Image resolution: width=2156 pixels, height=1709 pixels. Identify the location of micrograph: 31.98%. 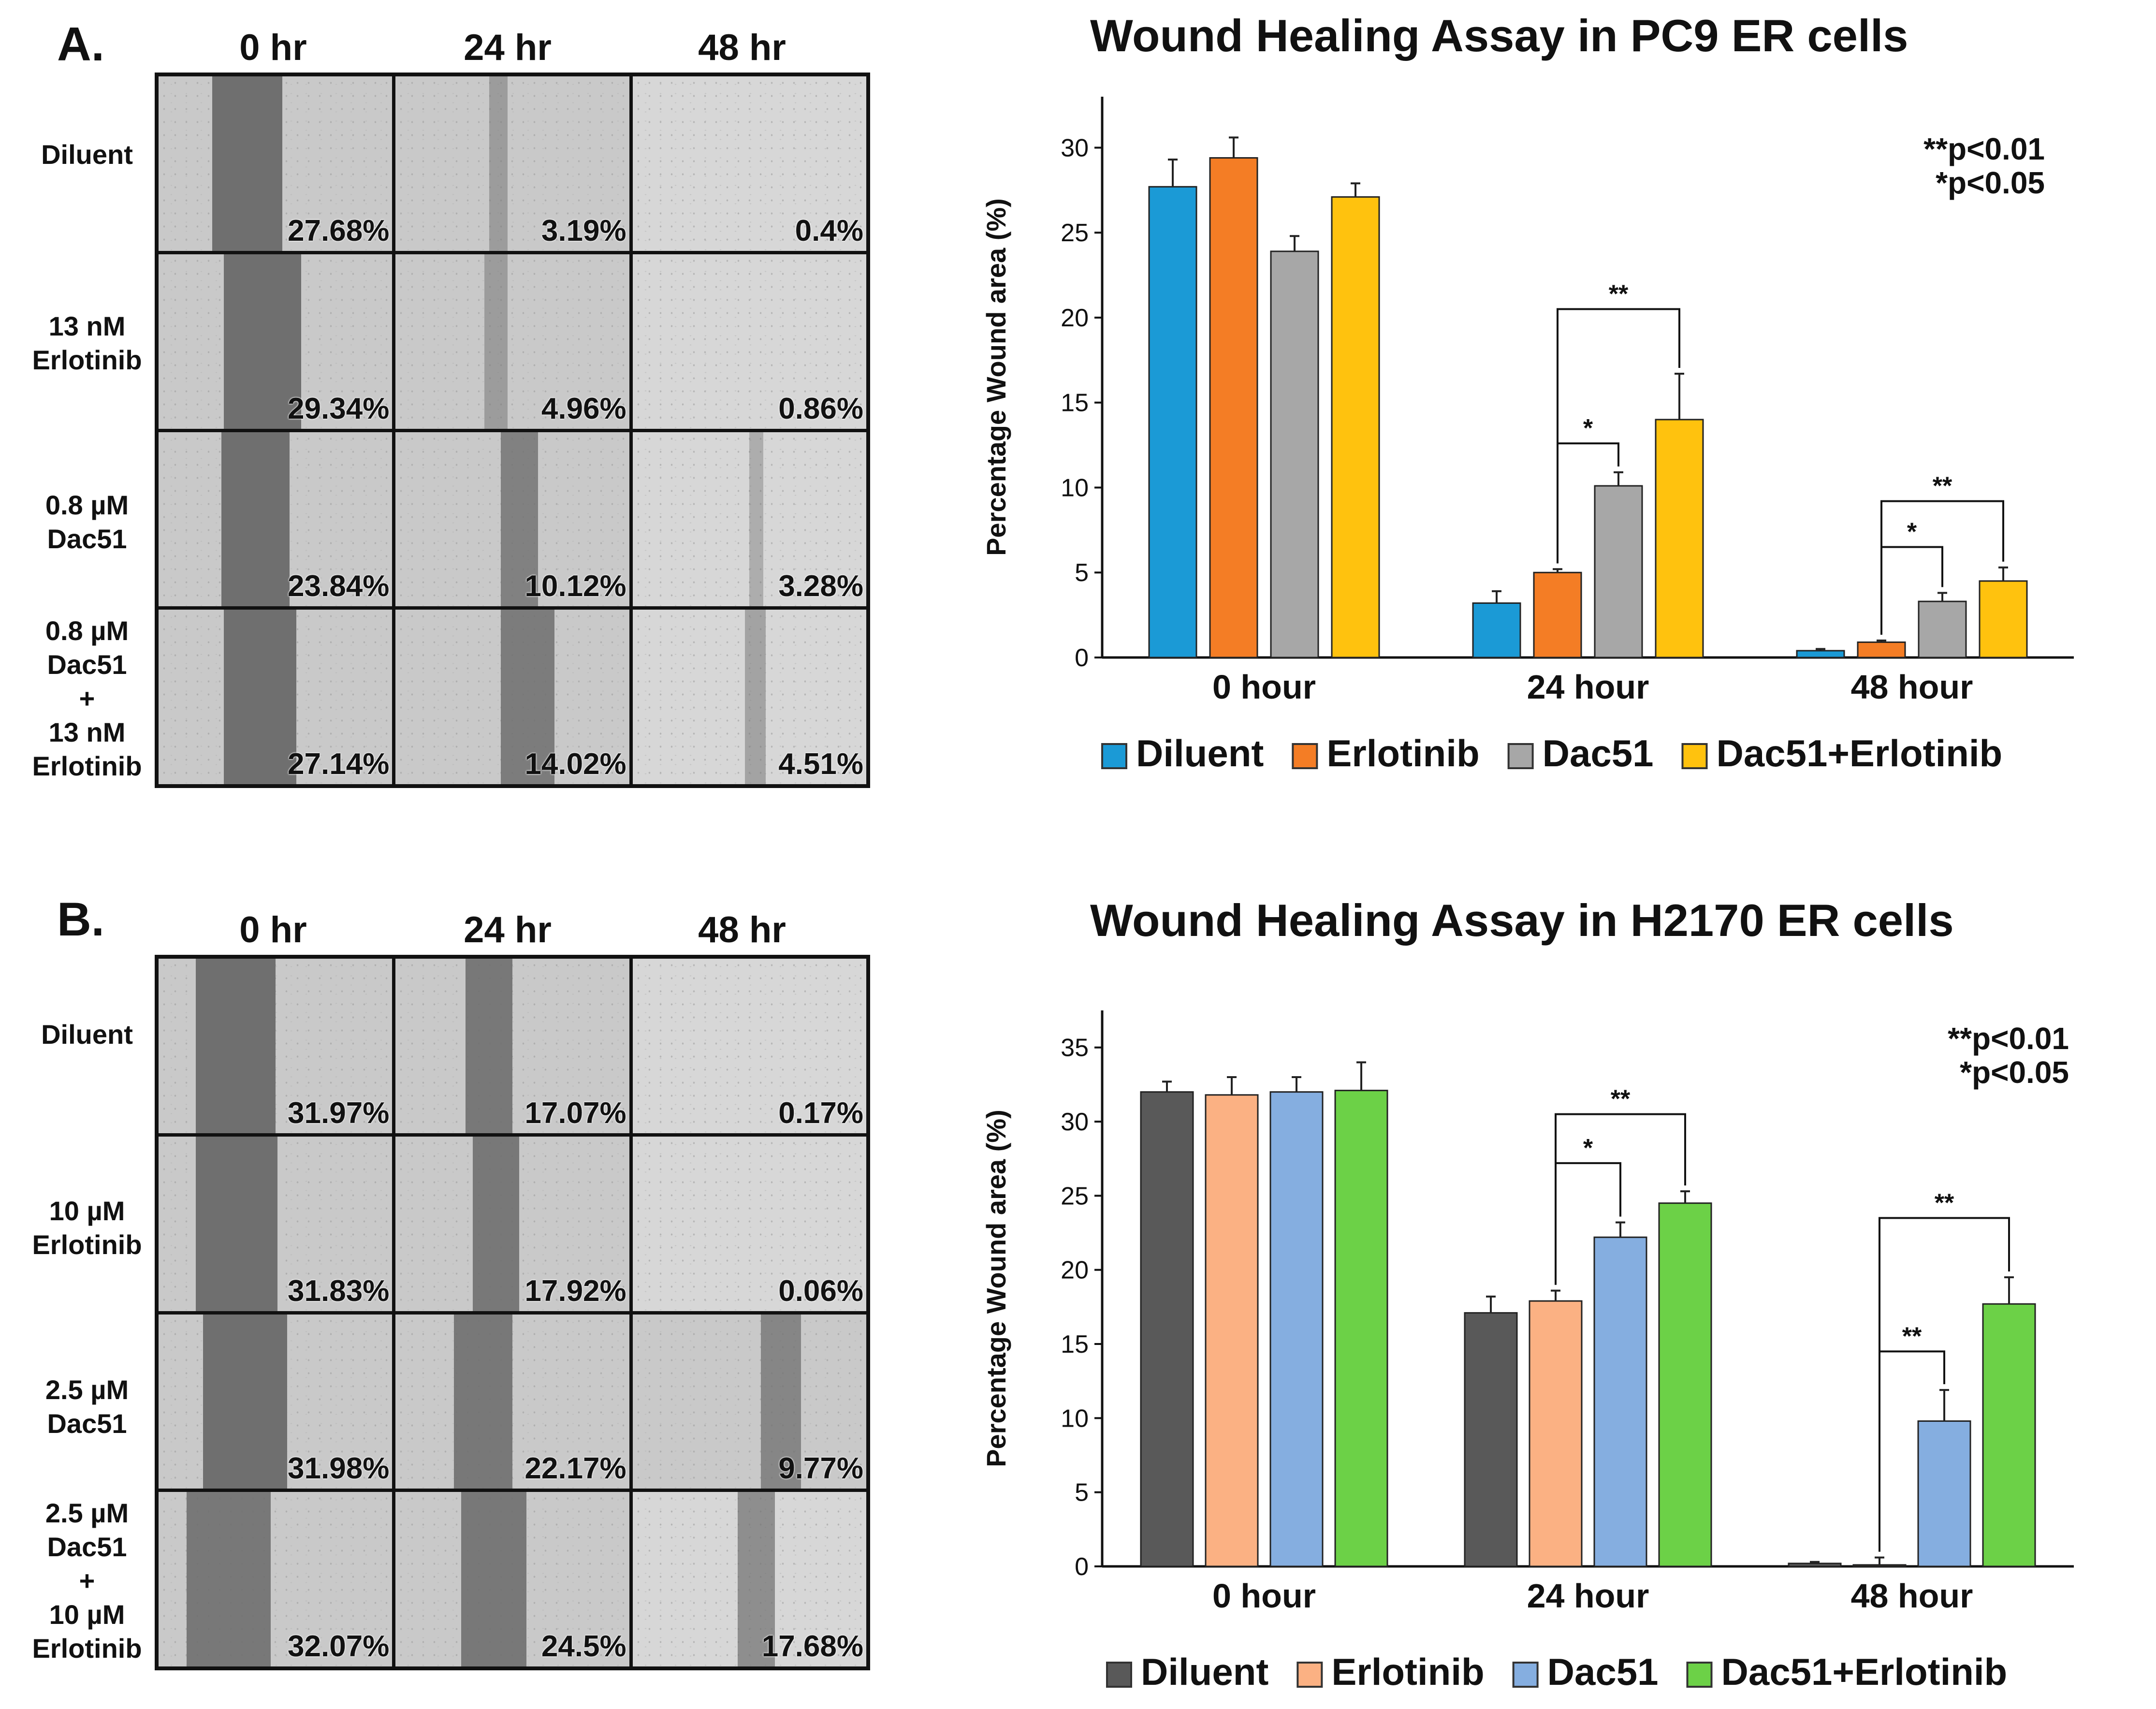
(276, 1402).